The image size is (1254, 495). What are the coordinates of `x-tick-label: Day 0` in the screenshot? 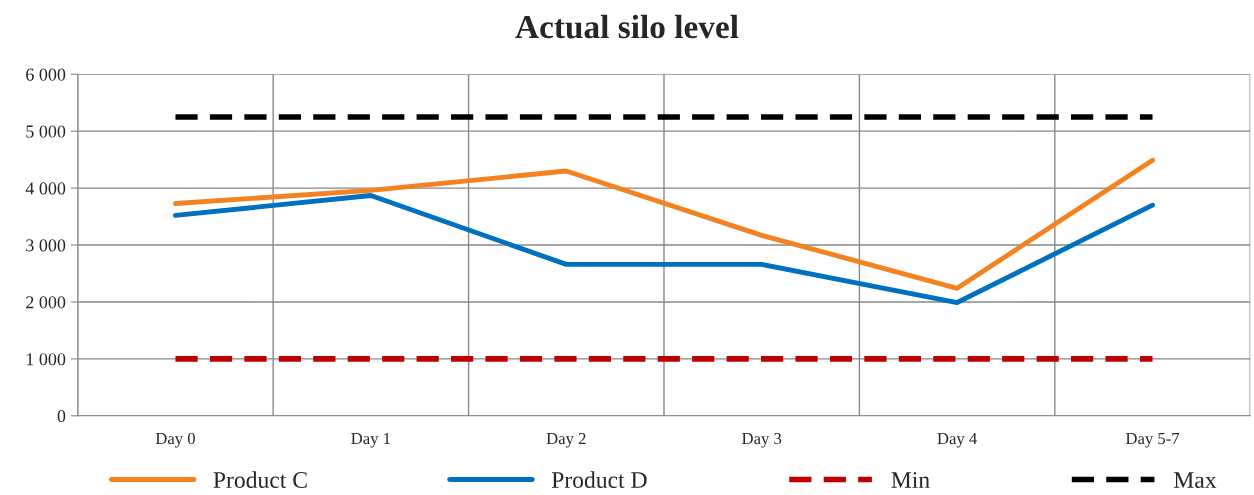 It's located at (175, 440).